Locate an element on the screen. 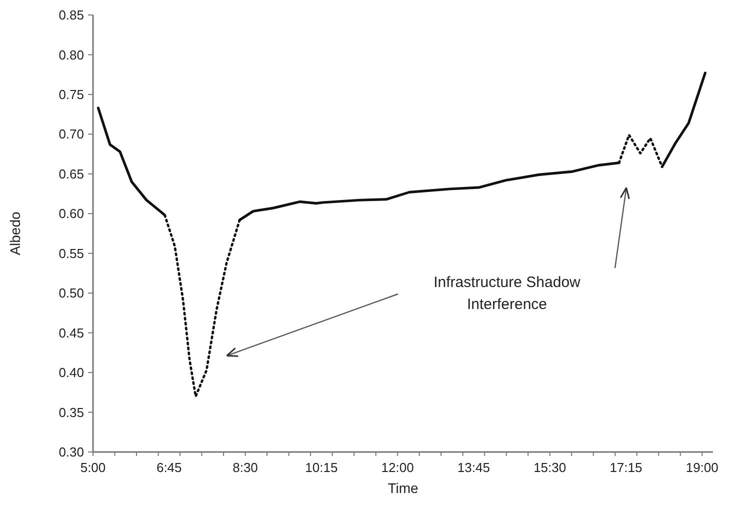  y-tick-label: 0.45 is located at coordinates (71, 332).